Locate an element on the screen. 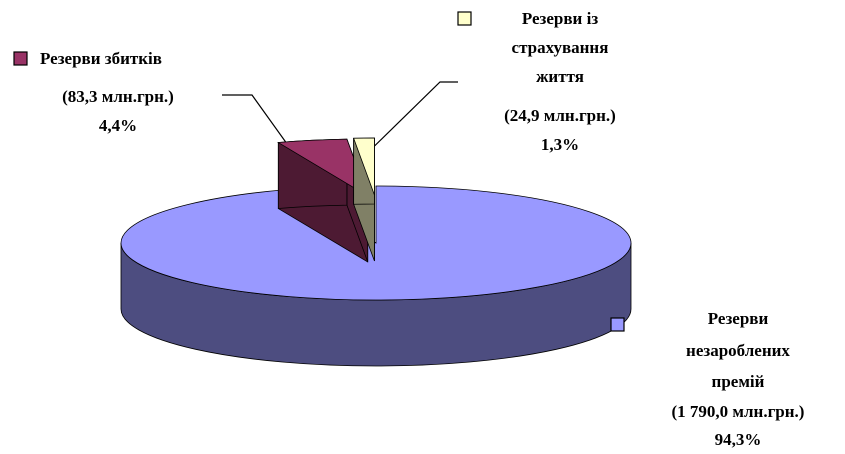 The image size is (845, 454). slice-label: премій is located at coordinates (738, 381).